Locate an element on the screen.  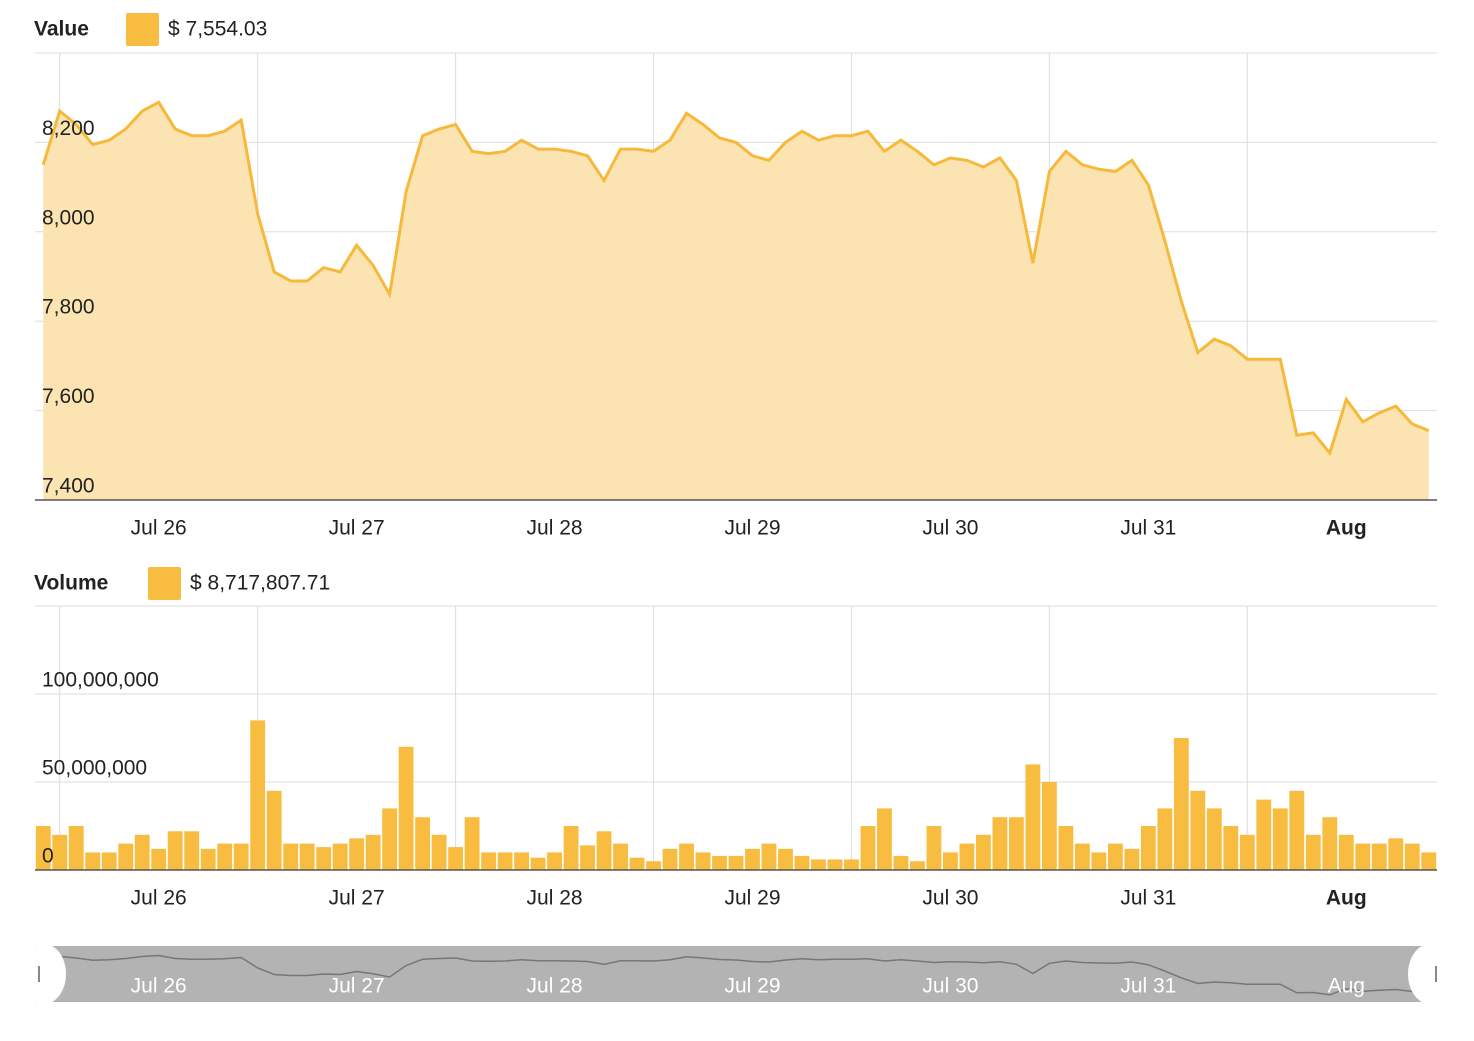
y-tick-label: 8,200 is located at coordinates (68, 128).